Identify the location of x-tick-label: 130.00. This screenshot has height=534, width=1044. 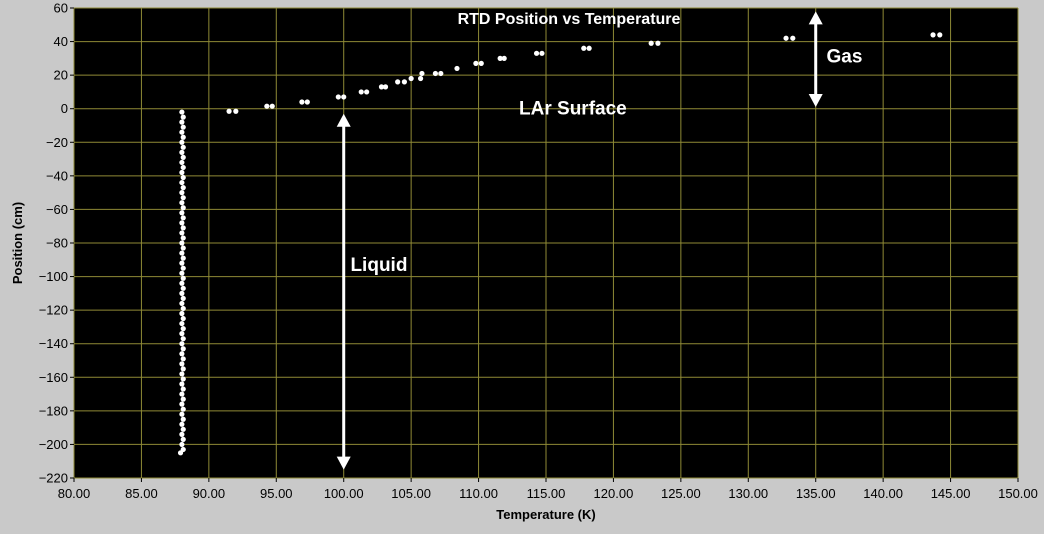
(748, 493).